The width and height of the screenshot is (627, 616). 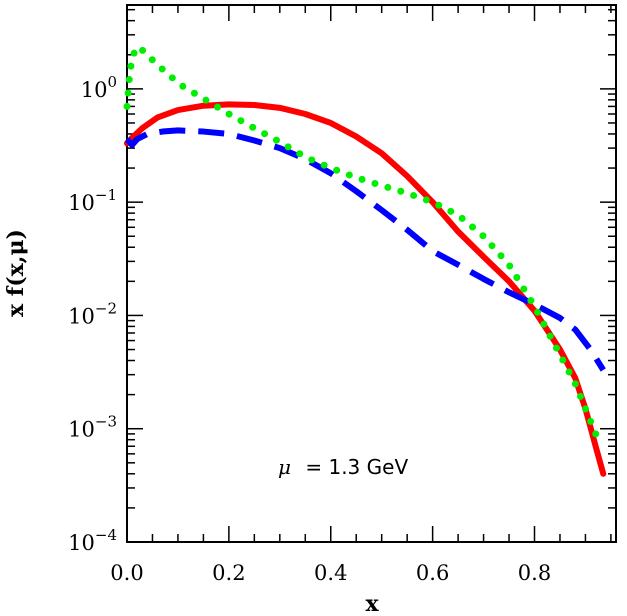 I want to click on x-tick-labels: 0.0 0.2 0.4 0.6 0.8, so click(x=330, y=573).